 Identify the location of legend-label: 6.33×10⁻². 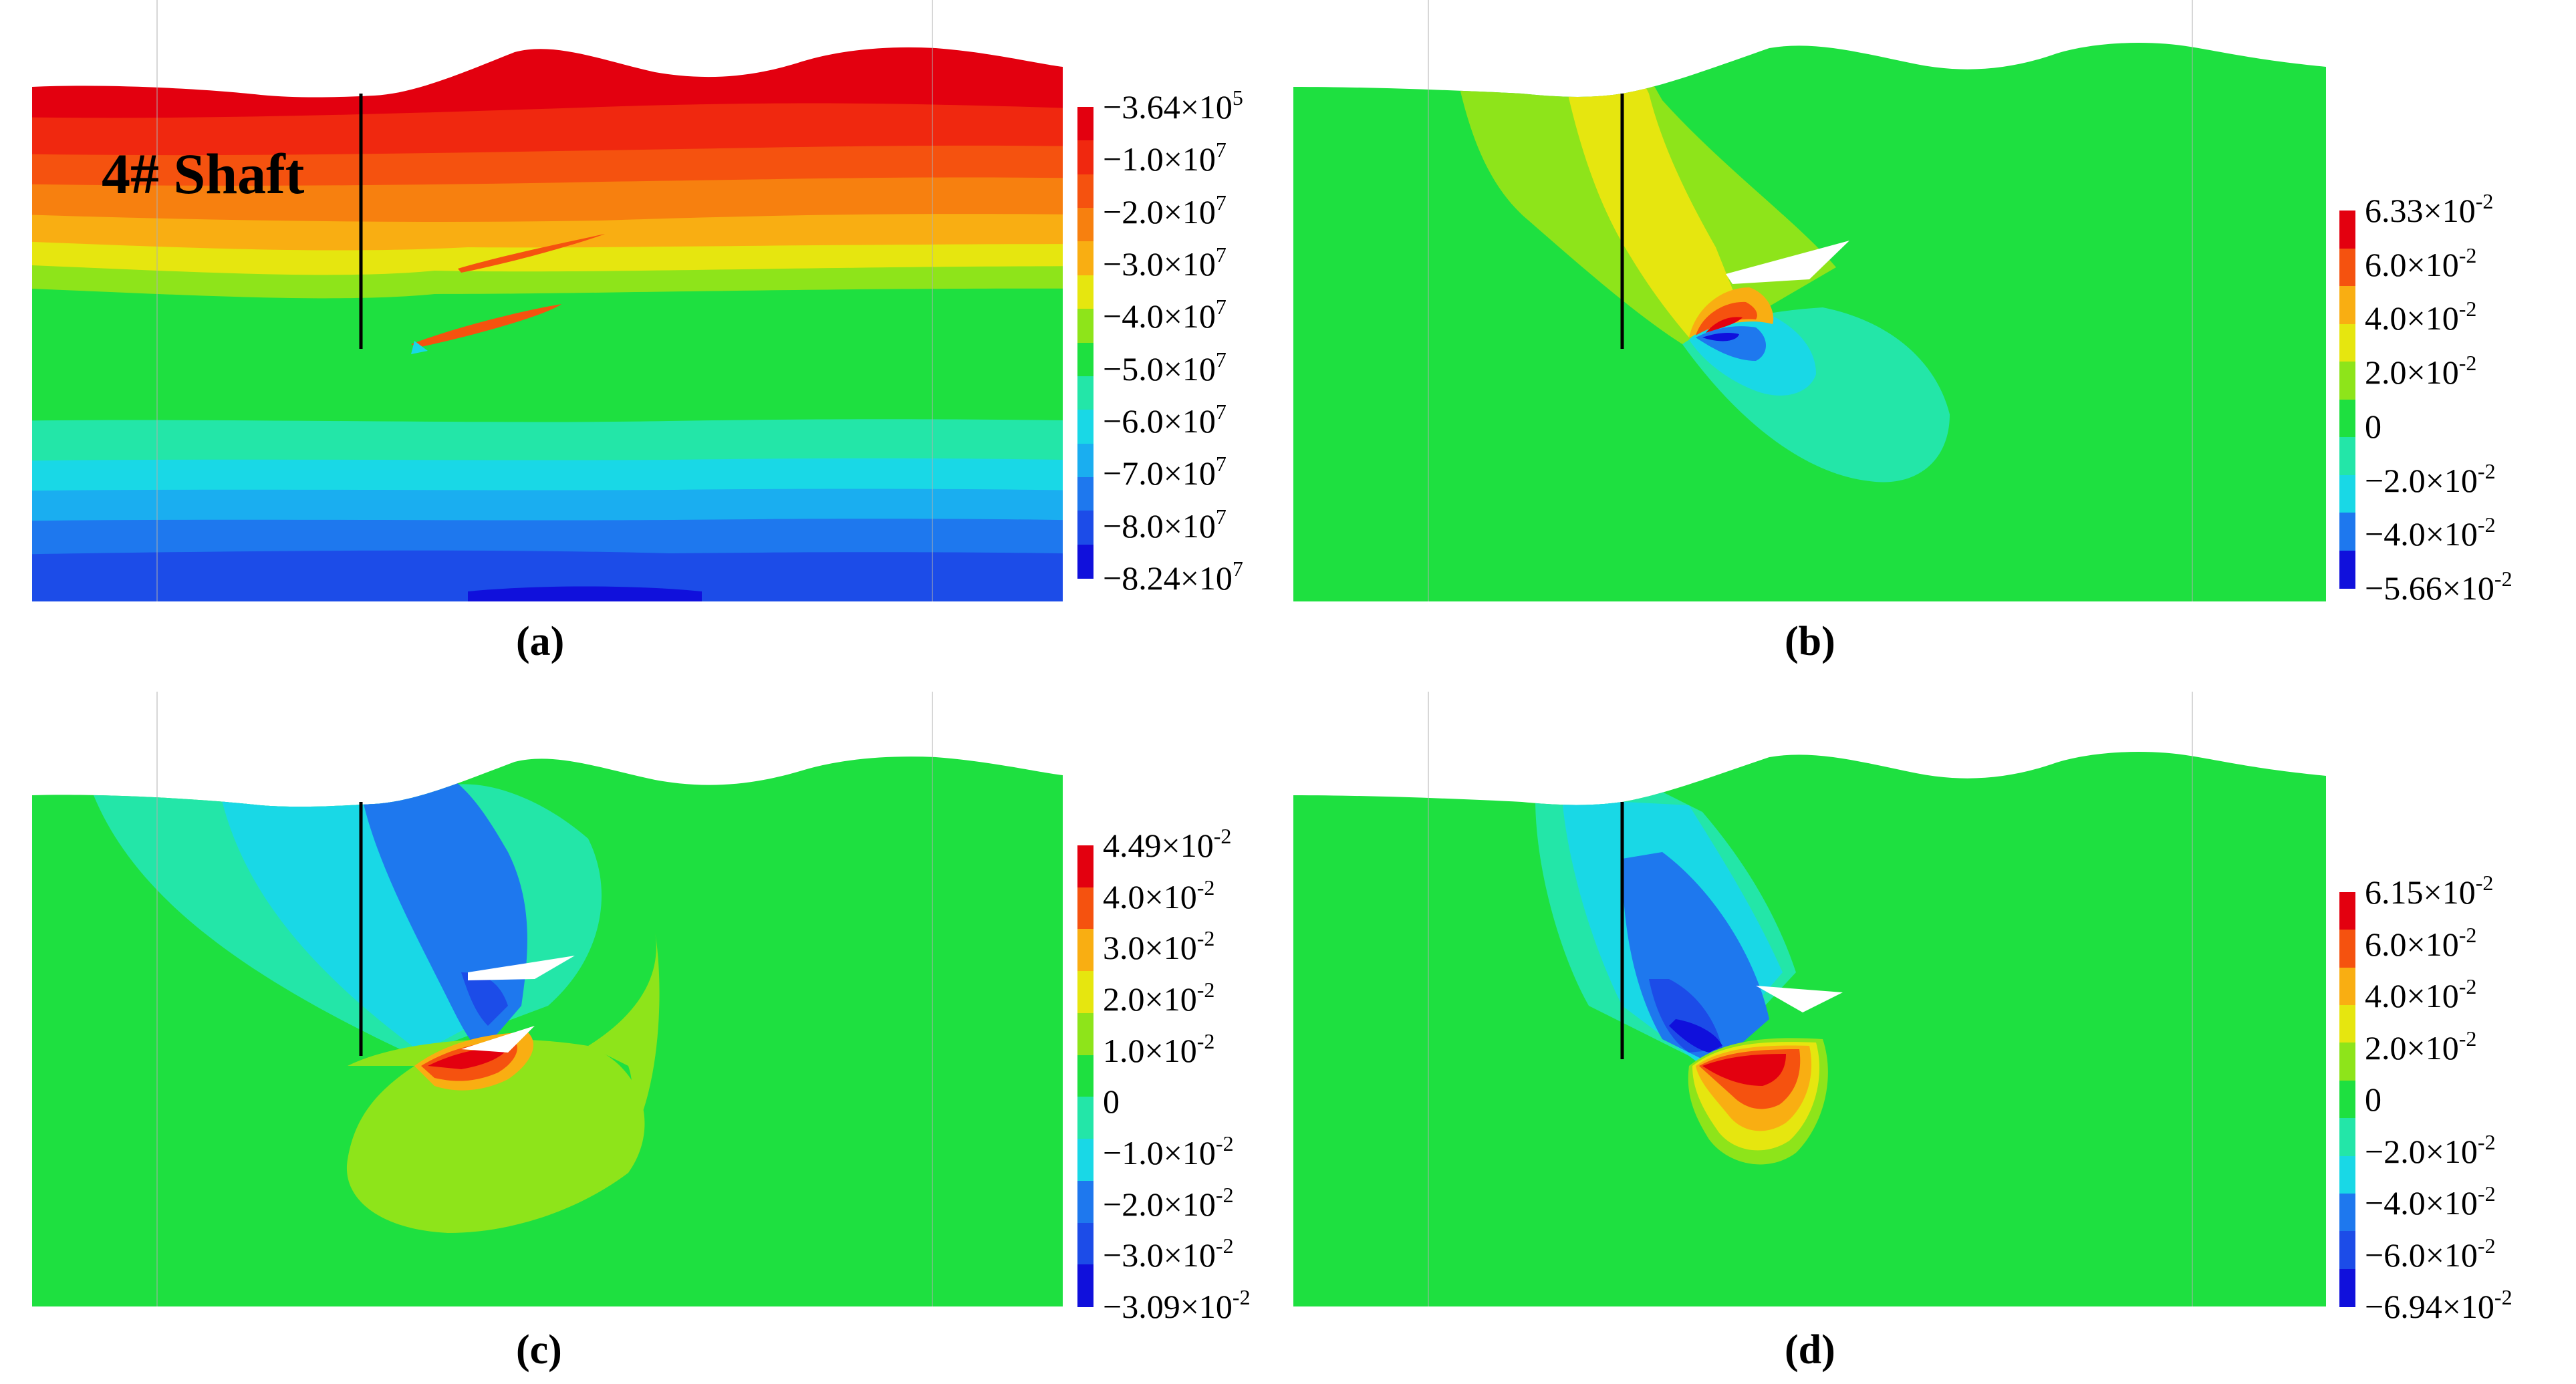
(2429, 209).